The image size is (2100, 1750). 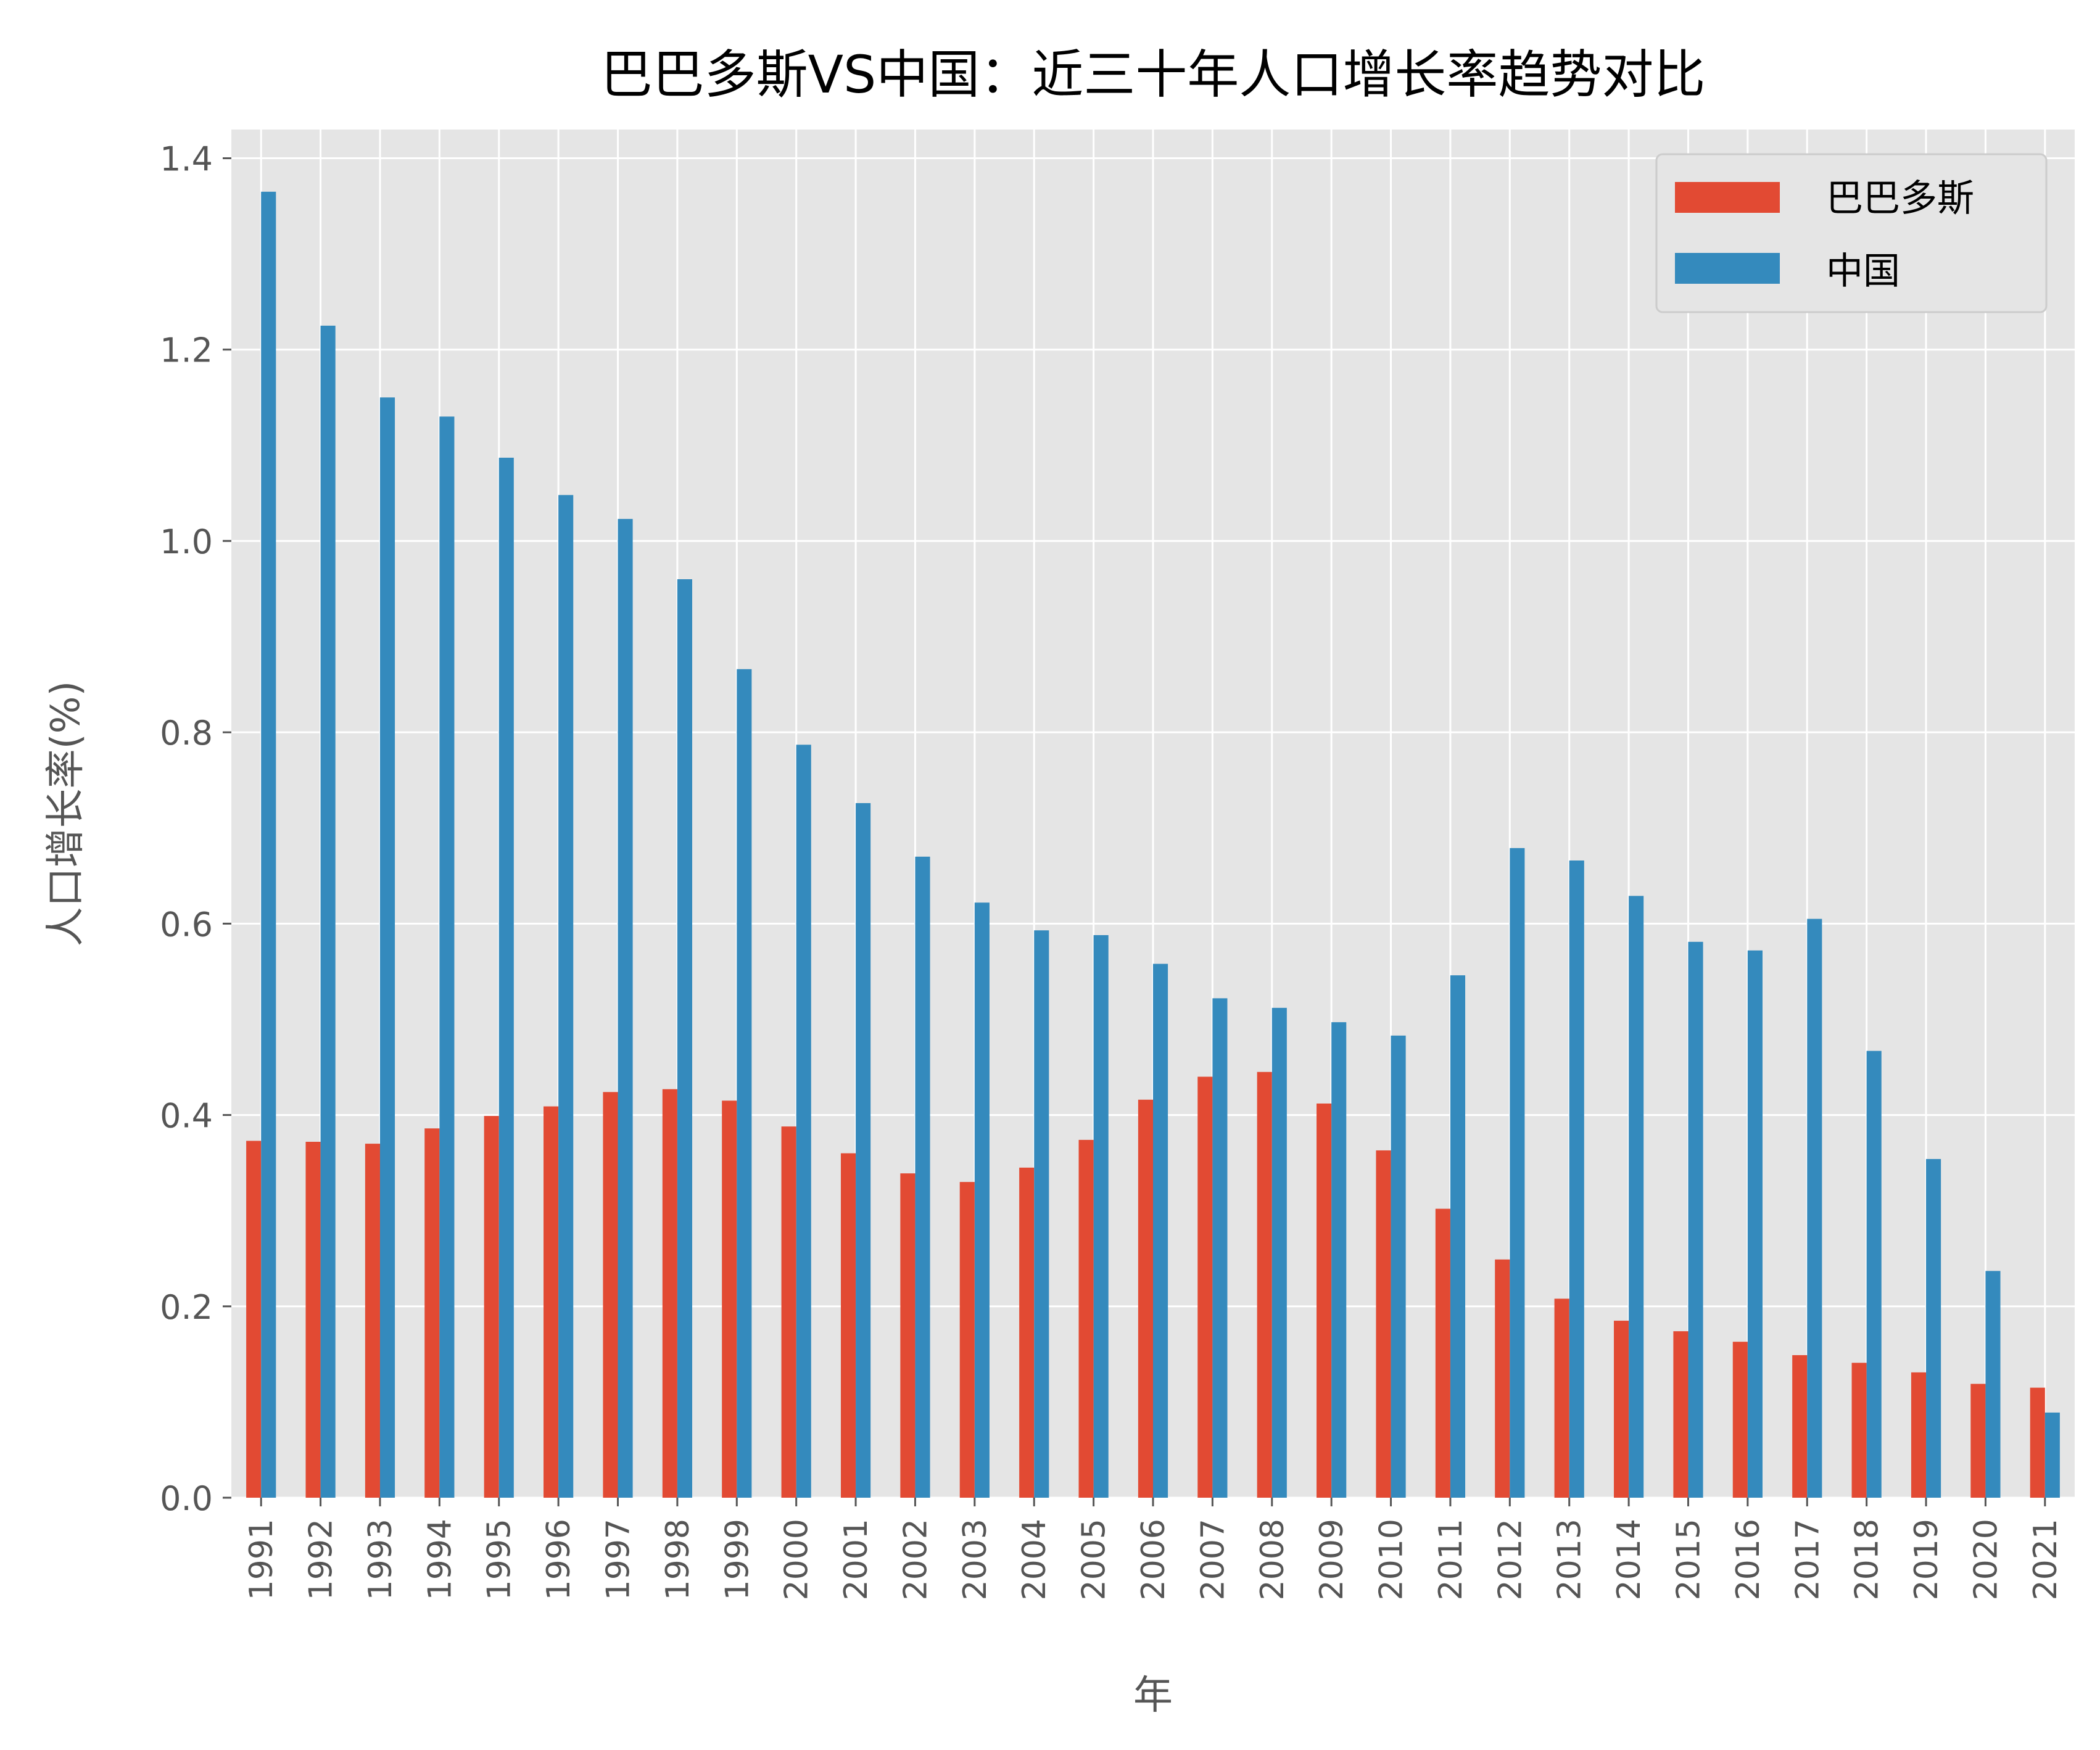 What do you see at coordinates (492, 1307) in the screenshot?
I see `bar-barbados-1995` at bounding box center [492, 1307].